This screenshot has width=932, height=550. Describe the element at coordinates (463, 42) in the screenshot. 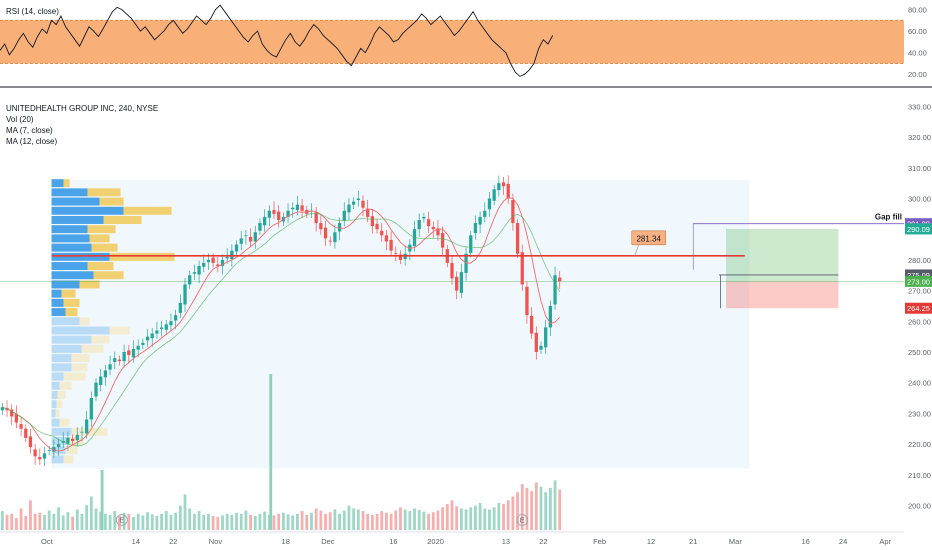

I see `rsi-pane: RSI (14, close) 80.00 60.00 40.00 20.00` at that location.